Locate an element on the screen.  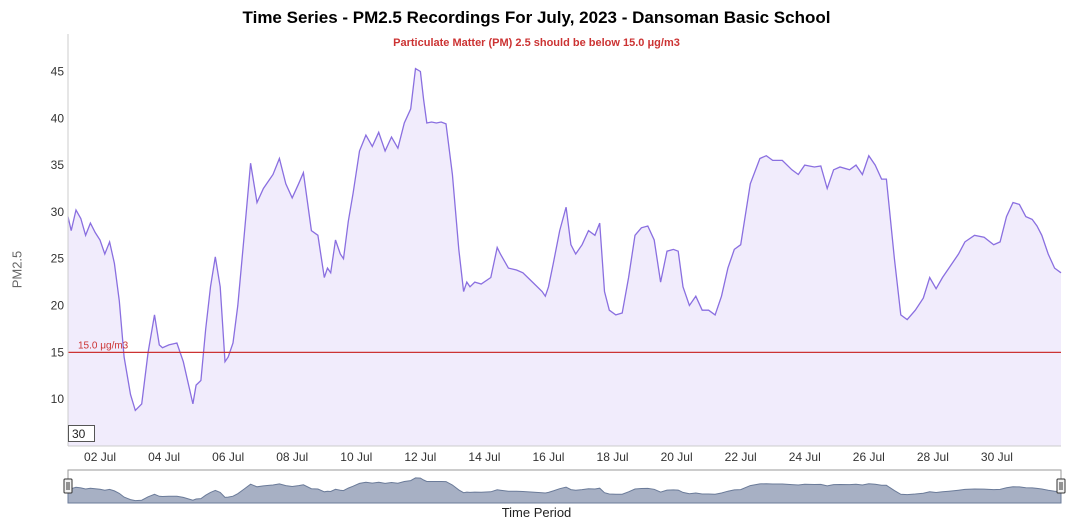
y-tick-label: 40 is located at coordinates (58, 118).